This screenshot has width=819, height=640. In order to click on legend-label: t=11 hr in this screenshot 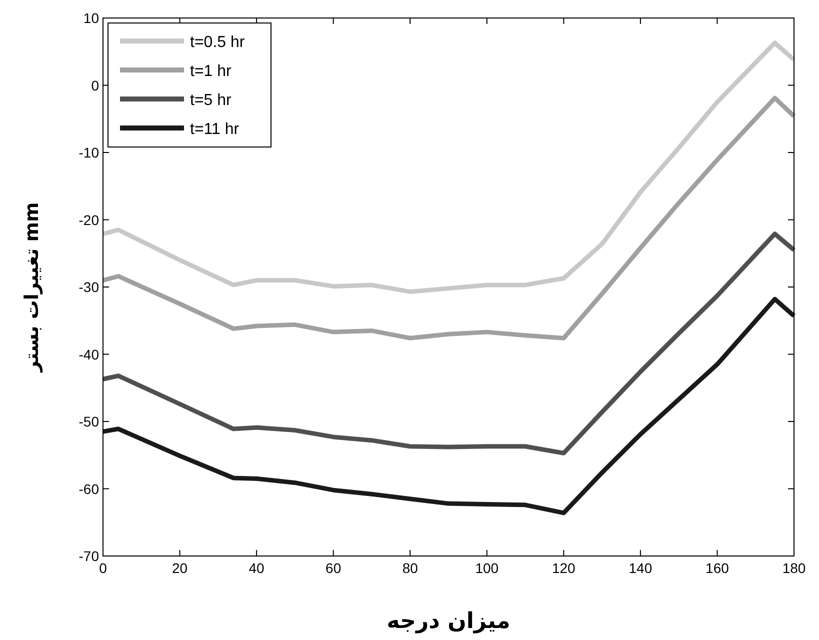, I will do `click(215, 129)`.